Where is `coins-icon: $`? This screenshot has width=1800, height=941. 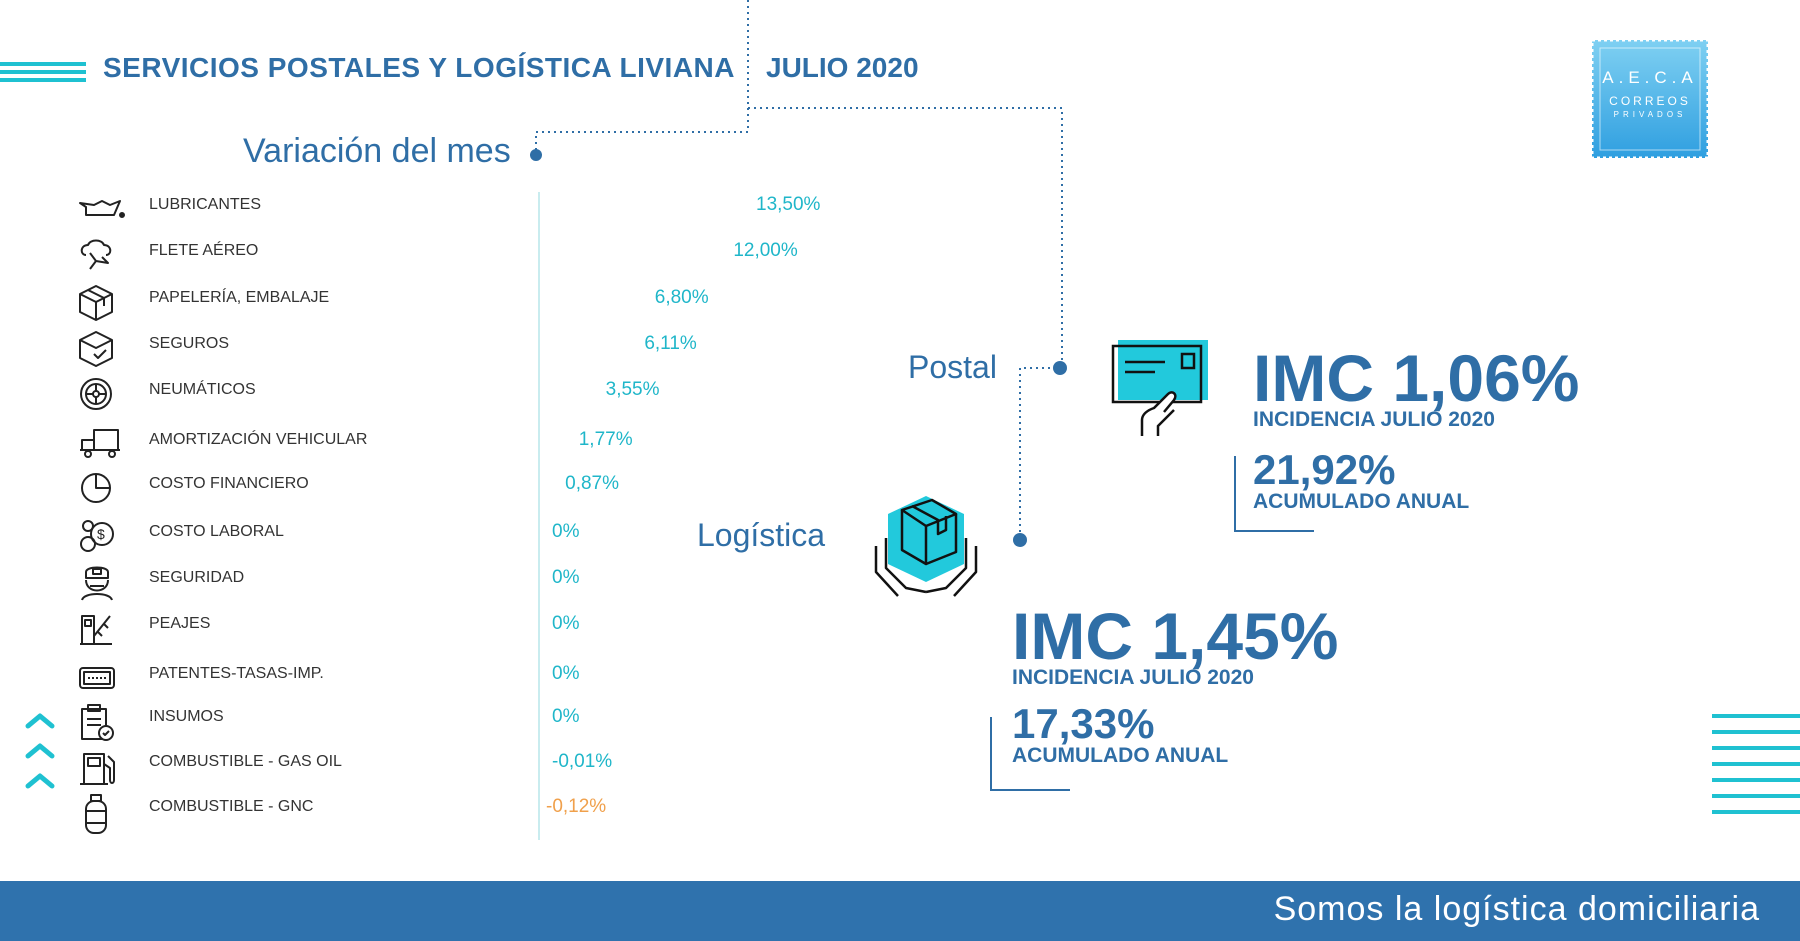 coins-icon: $ is located at coordinates (97, 536).